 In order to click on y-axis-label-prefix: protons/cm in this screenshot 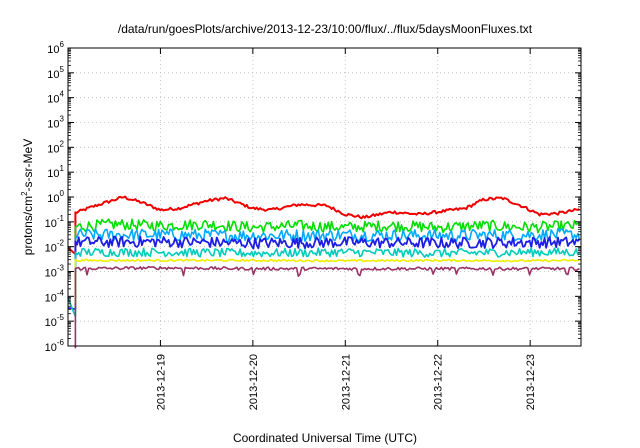, I will do `click(28, 225)`.